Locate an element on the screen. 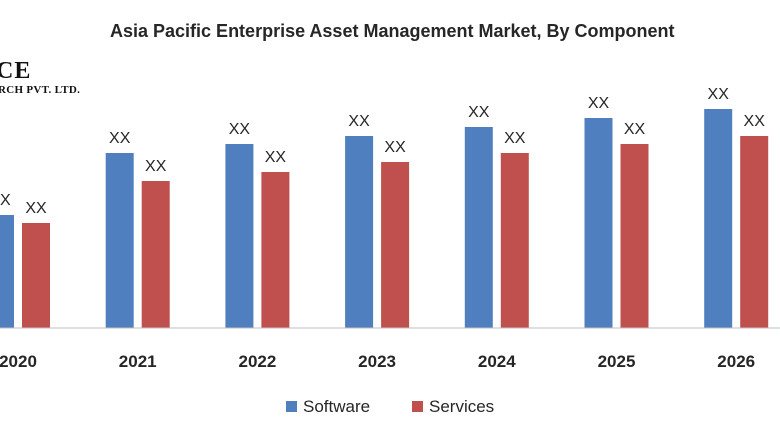 The width and height of the screenshot is (780, 440). data-label-services-2022: XX is located at coordinates (276, 157).